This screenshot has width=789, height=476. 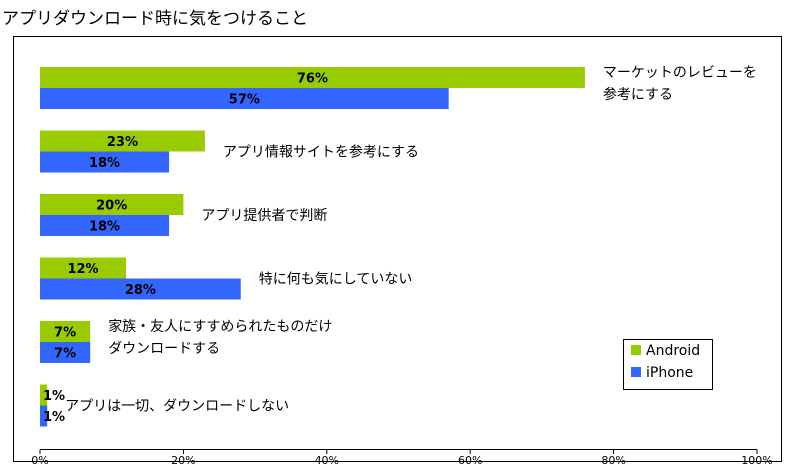 I want to click on data-label-iphone-1: 57%, so click(x=244, y=100).